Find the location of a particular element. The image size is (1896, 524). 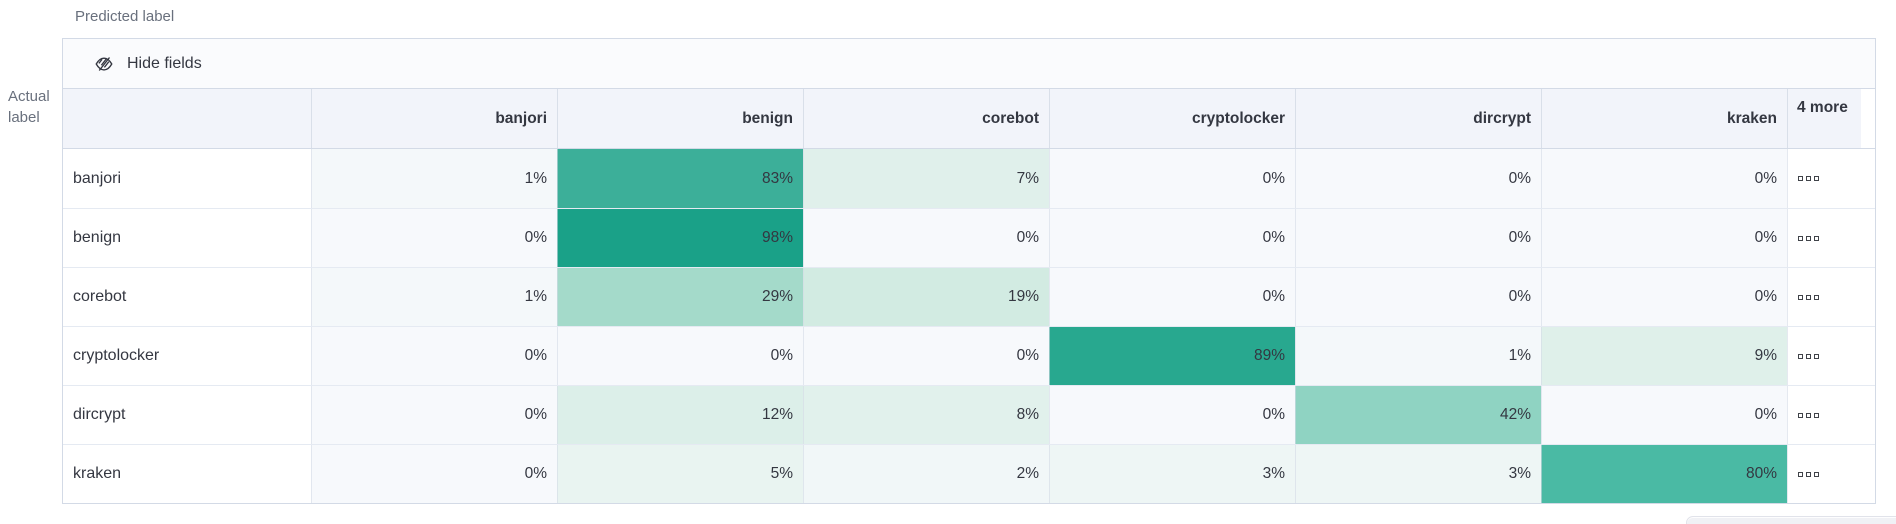

more-columns-header: 4 more is located at coordinates (1824, 118).